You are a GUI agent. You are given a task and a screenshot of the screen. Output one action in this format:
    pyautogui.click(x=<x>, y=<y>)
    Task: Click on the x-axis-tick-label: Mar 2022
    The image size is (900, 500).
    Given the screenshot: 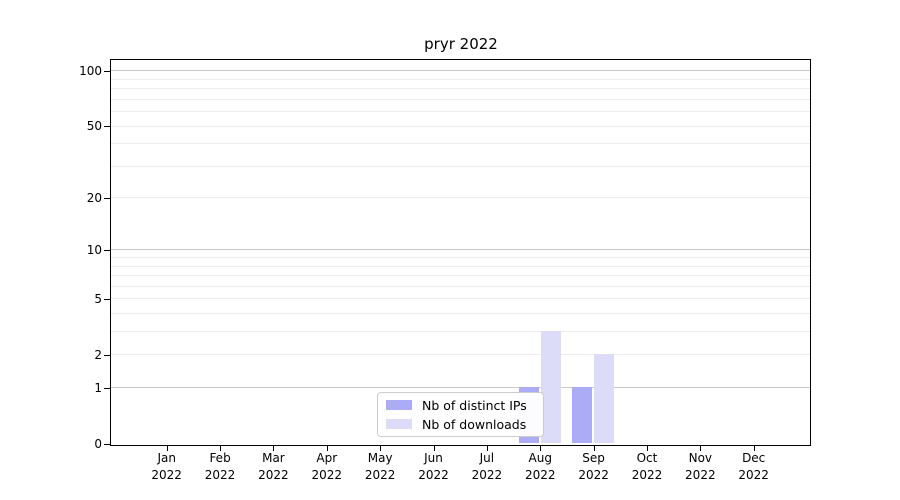 What is the action you would take?
    pyautogui.click(x=273, y=466)
    